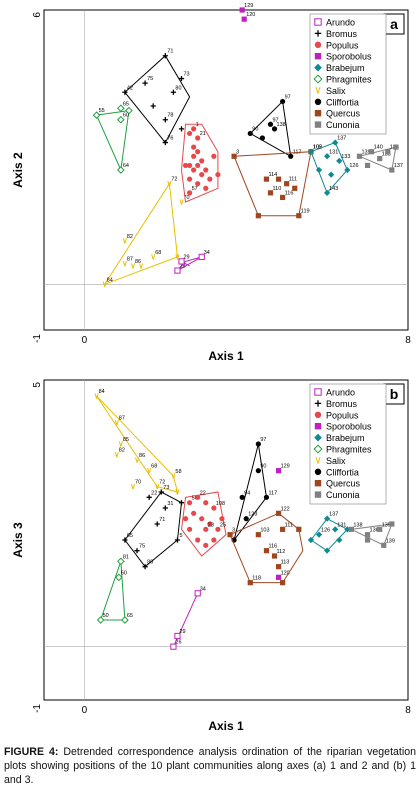 This screenshot has height=793, width=420. Describe the element at coordinates (317, 148) in the screenshot. I see `plot-point-label: 105` at that location.